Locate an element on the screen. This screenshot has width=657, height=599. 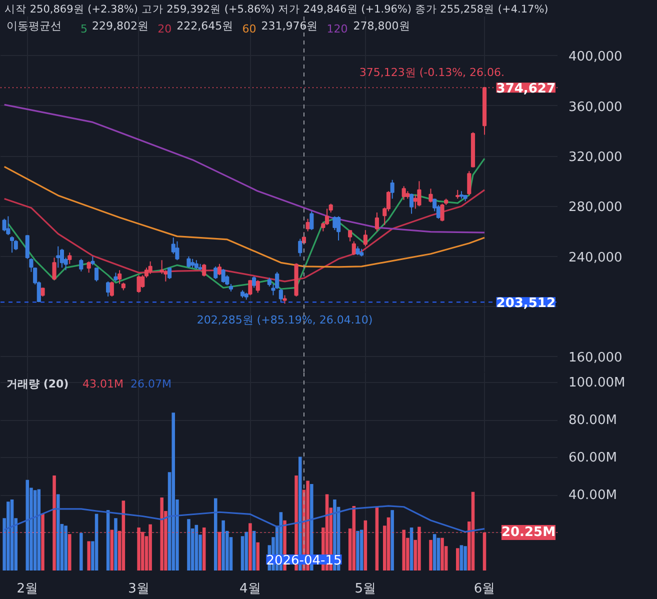
annotation: 229,802원 is located at coordinates (120, 26).